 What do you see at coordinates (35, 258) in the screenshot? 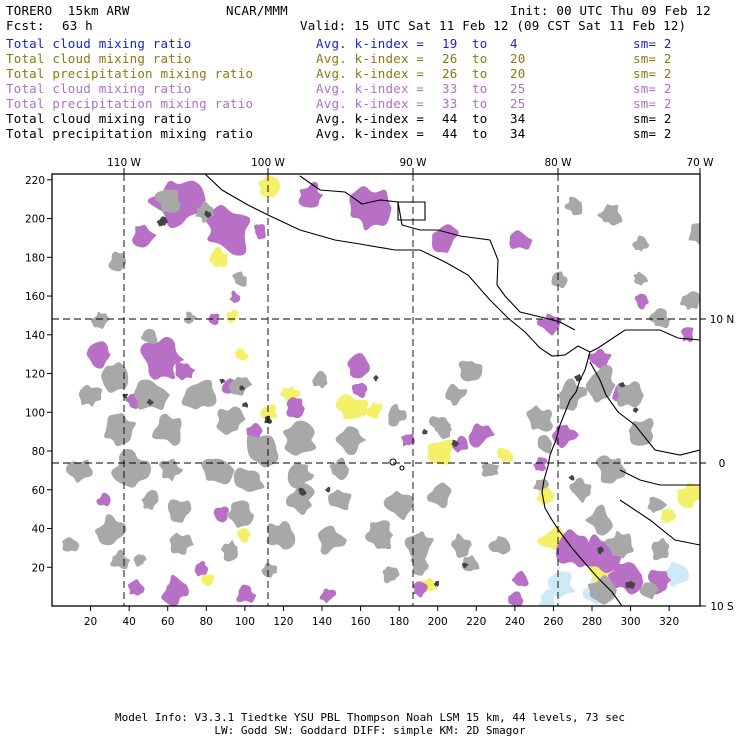
I see `y-tick-label: 180` at bounding box center [35, 258].